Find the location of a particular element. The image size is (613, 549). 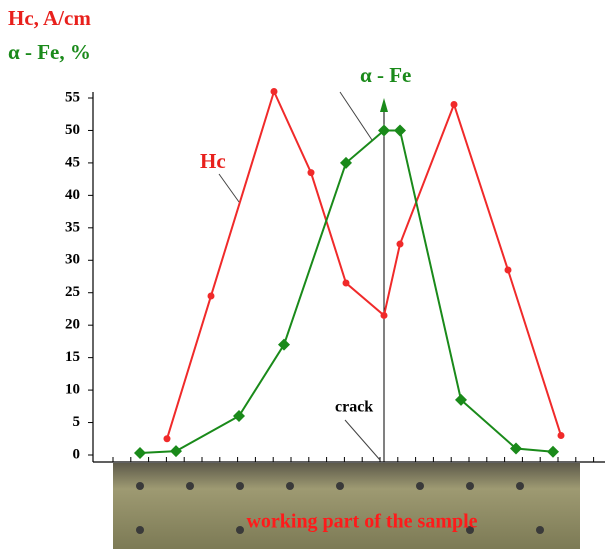

y-axis-label: Hc, A/cm is located at coordinates (49, 18).